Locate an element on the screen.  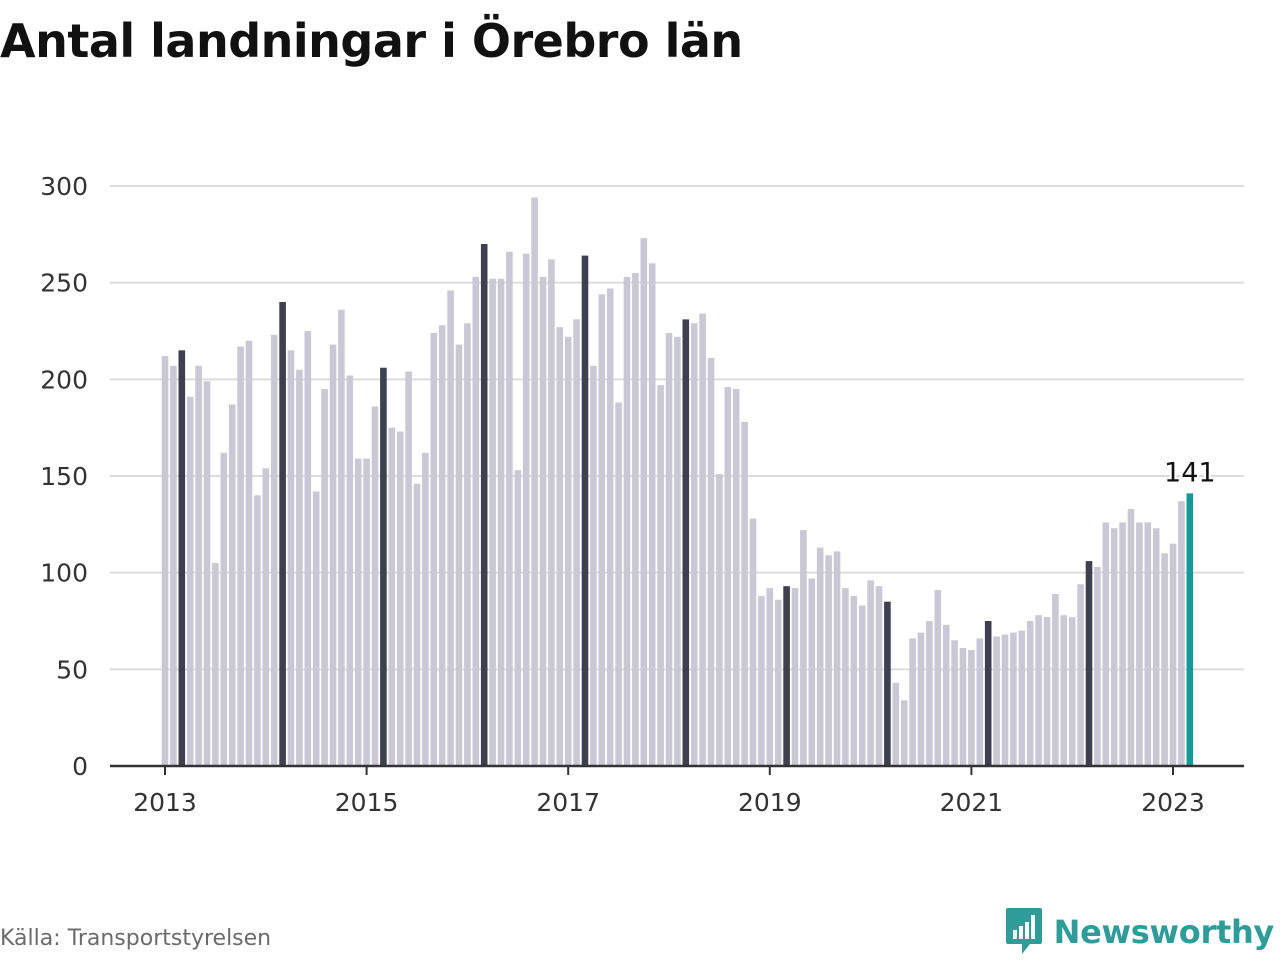
x-tick-label: 2021 is located at coordinates (972, 802).